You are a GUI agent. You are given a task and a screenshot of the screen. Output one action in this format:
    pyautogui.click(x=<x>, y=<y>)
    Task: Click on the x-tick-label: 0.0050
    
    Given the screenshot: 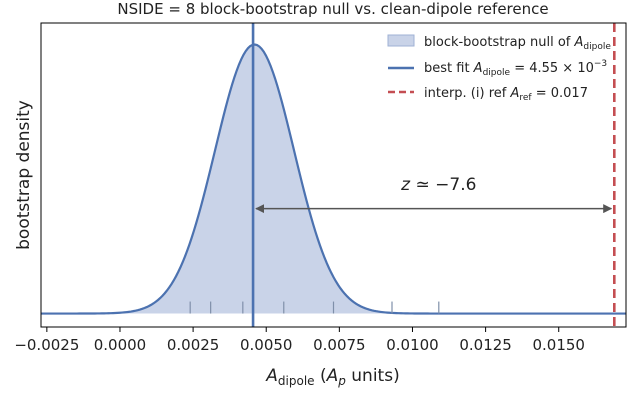 What is the action you would take?
    pyautogui.click(x=266, y=345)
    